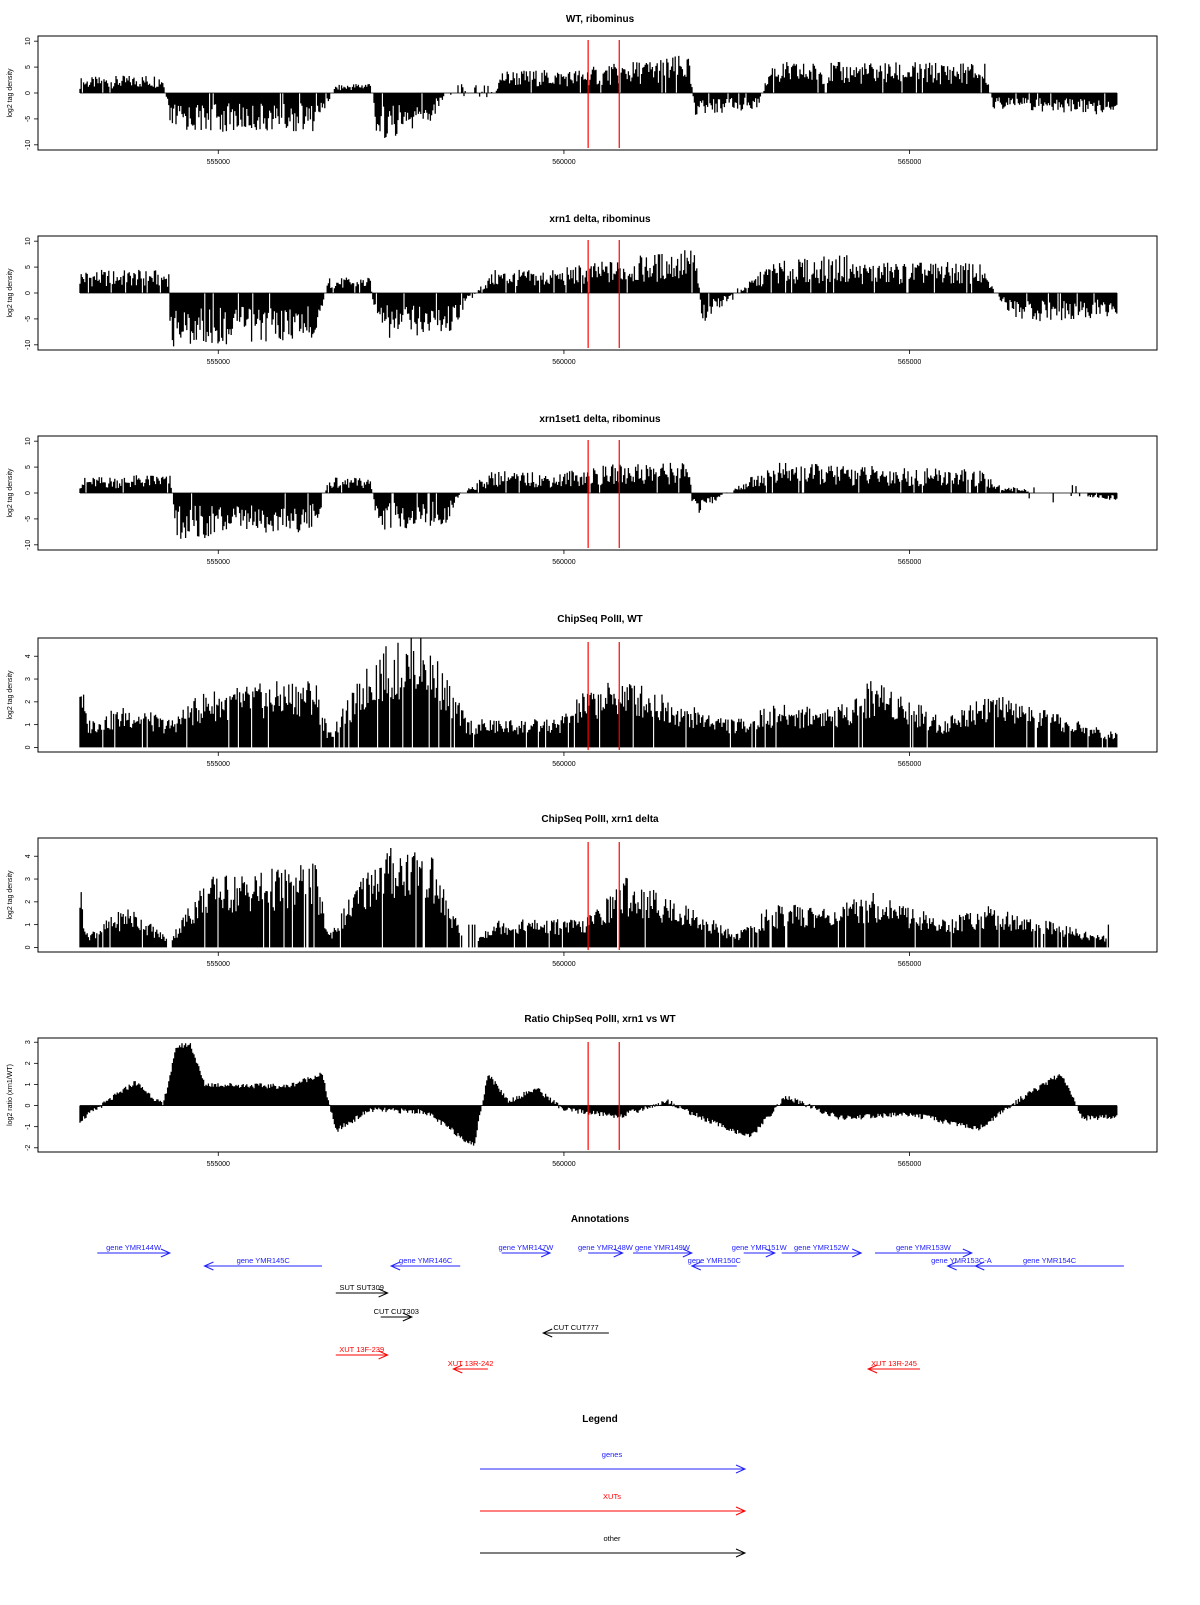  I want to click on feature-gene-ymr145c: gene YMR145C, so click(262, 1263).